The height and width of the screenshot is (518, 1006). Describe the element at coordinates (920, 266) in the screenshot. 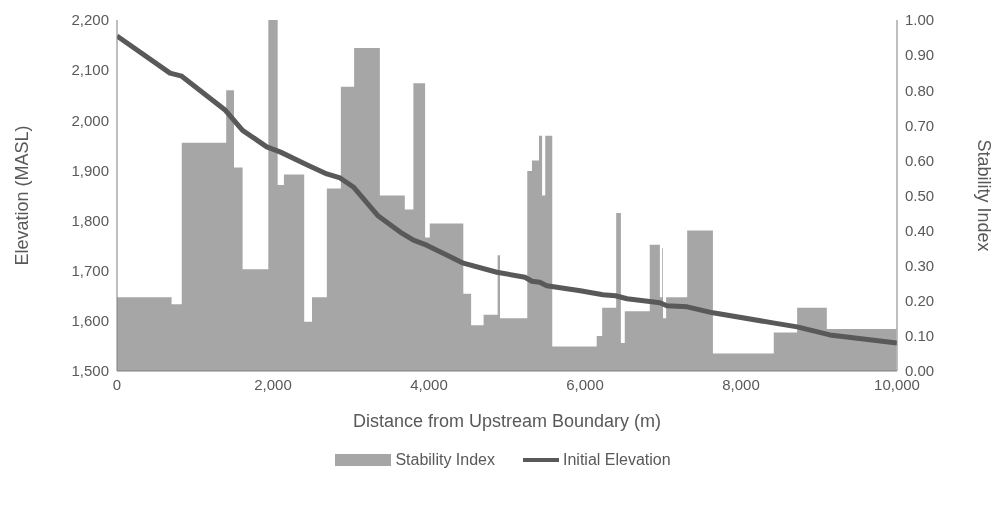

I see `y2-tick-label: 0.30` at that location.